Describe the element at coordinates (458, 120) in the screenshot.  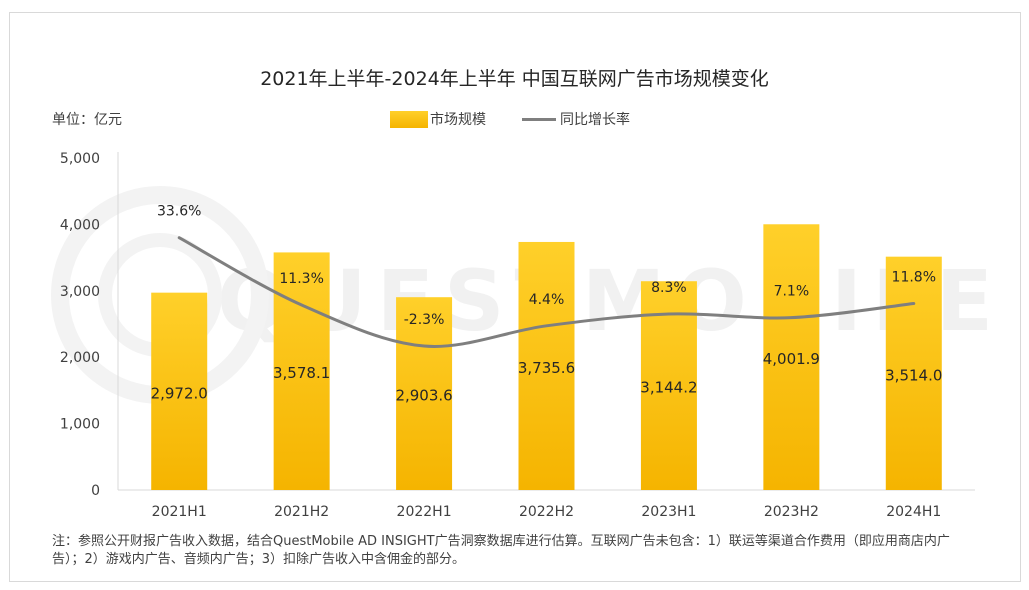
I see `legend-bar-label: 市场规模` at that location.